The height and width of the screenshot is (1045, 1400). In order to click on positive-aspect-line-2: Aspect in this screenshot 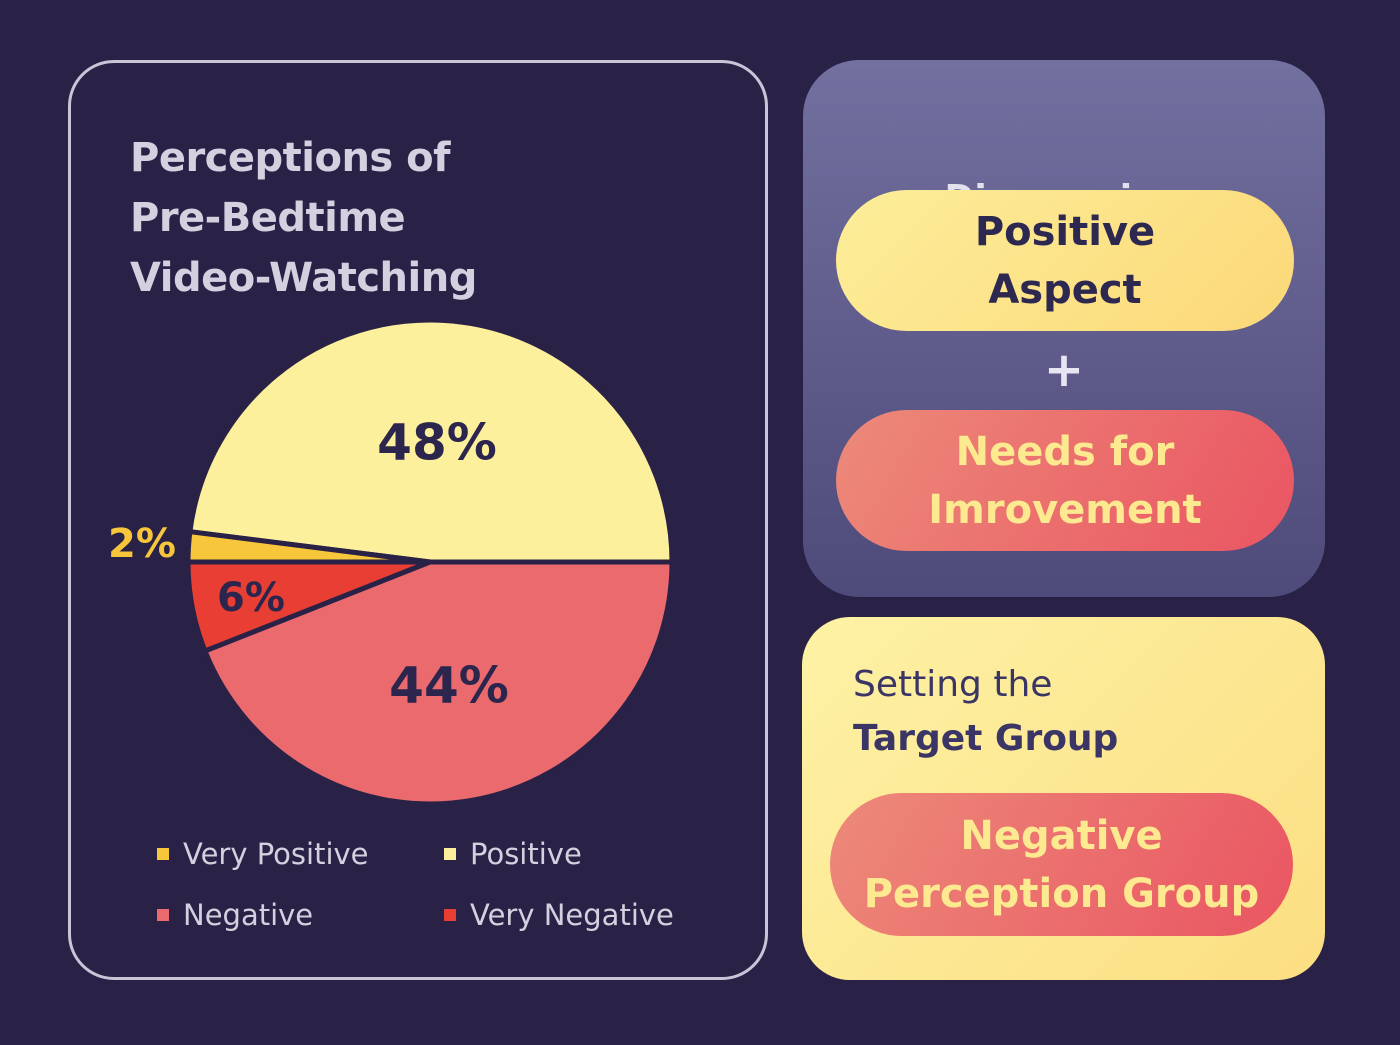, I will do `click(1065, 289)`.